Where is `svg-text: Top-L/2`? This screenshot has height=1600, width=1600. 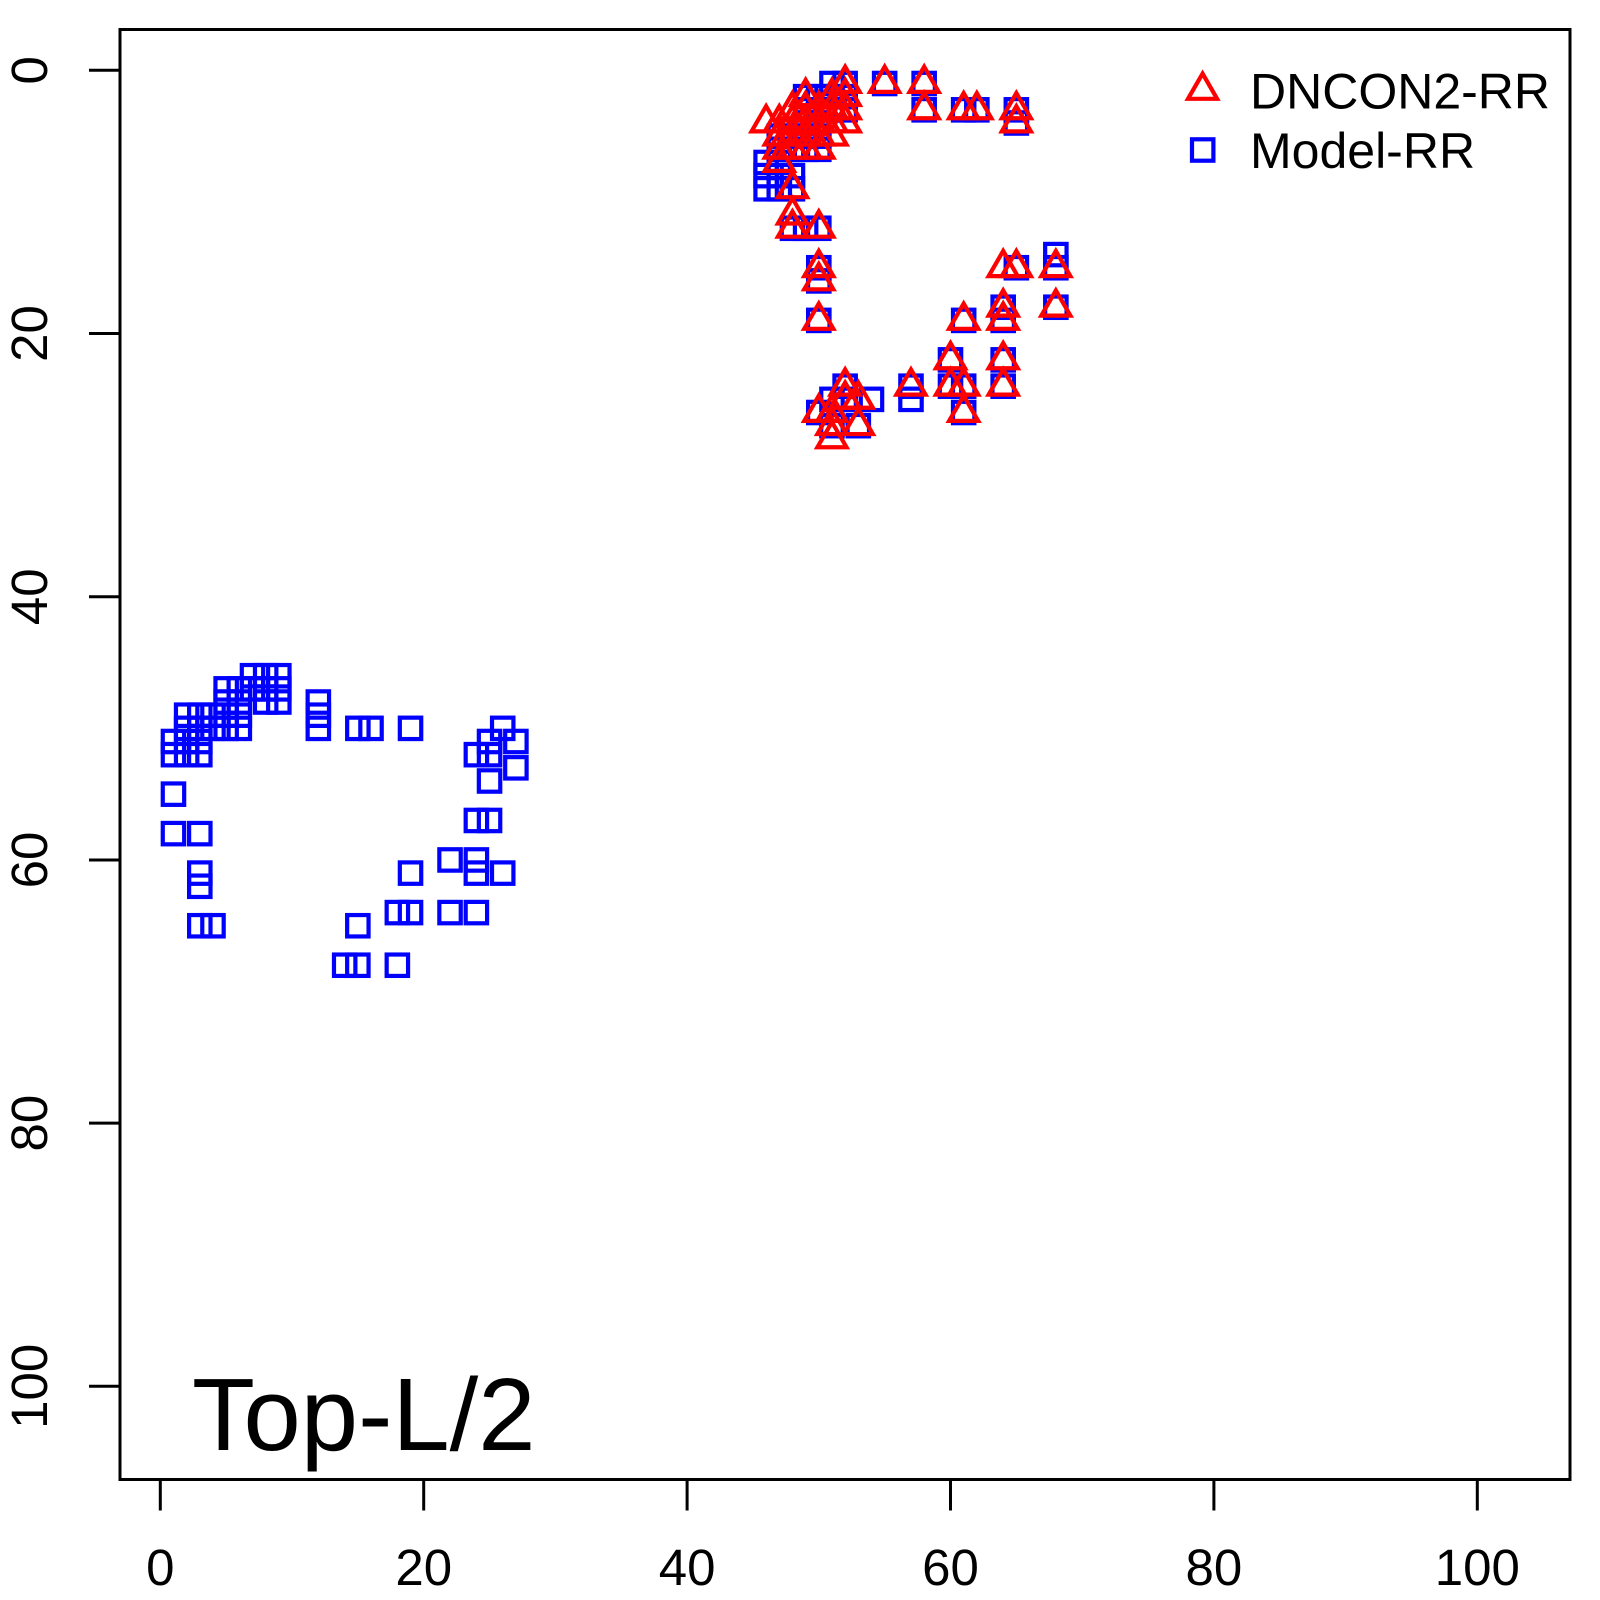 svg-text: Top-L/2 is located at coordinates (364, 1414).